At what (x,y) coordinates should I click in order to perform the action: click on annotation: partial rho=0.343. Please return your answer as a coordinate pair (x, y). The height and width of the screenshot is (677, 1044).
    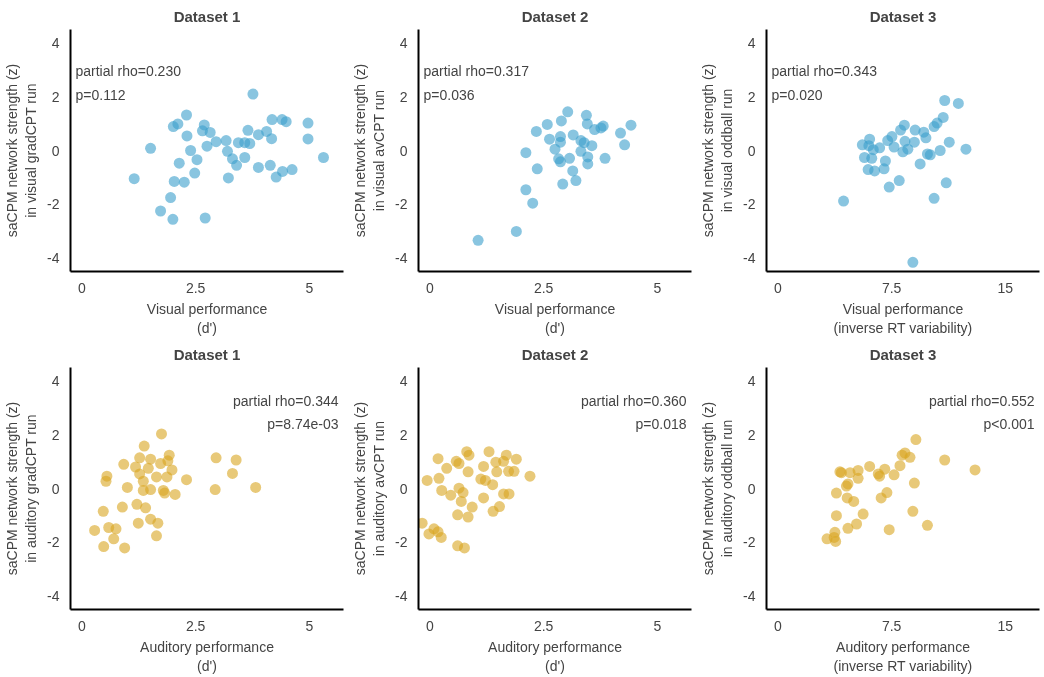
    Looking at the image, I should click on (824, 70).